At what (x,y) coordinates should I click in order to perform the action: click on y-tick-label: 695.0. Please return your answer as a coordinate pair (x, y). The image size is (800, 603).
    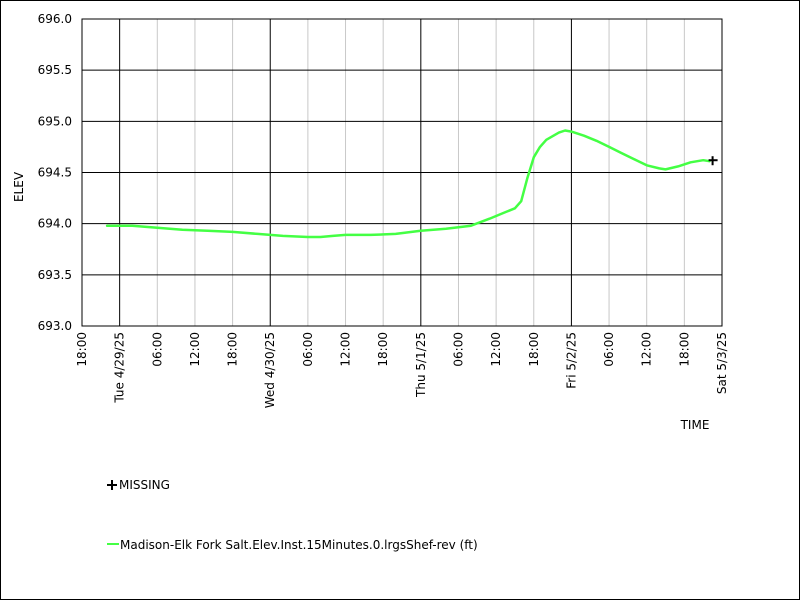
    Looking at the image, I should click on (55, 121).